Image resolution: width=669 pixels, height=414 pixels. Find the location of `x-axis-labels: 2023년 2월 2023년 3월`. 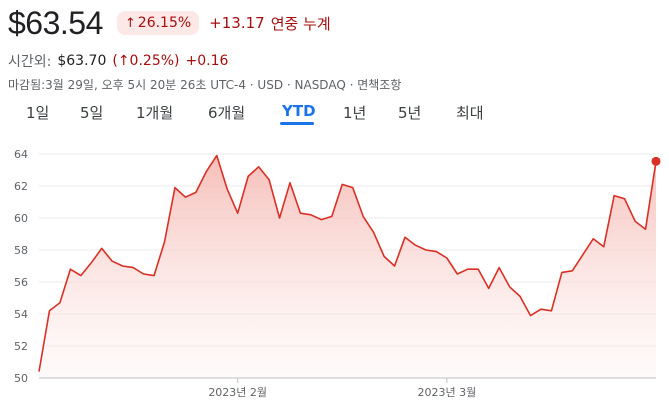

x-axis-labels: 2023년 2월 2023년 3월 is located at coordinates (342, 388).